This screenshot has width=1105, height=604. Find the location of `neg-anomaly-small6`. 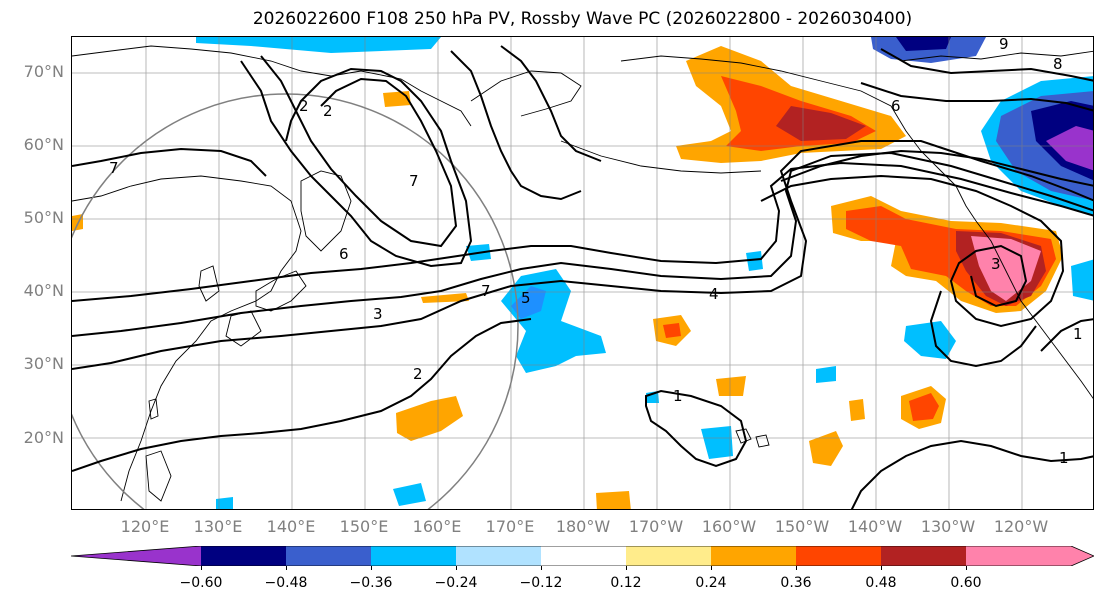

neg-anomaly-small6 is located at coordinates (224, 503).